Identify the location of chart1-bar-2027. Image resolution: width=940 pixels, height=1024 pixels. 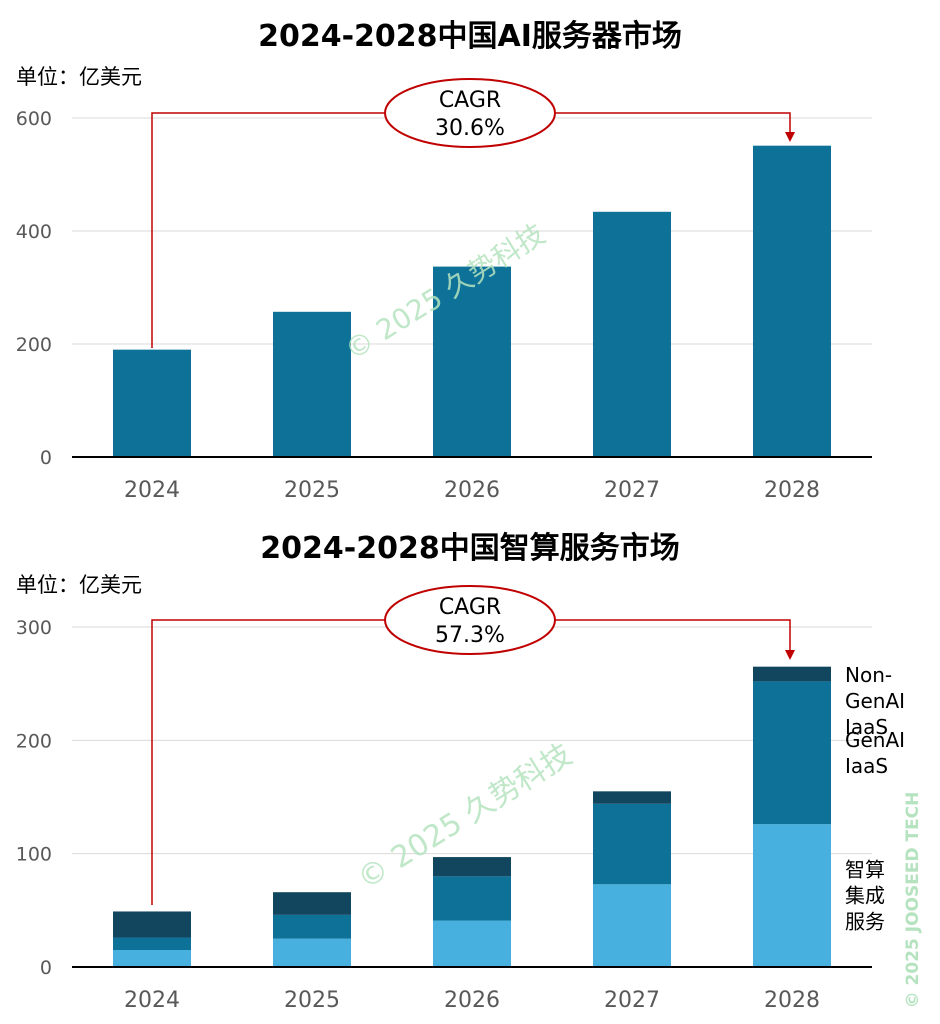
(632, 334).